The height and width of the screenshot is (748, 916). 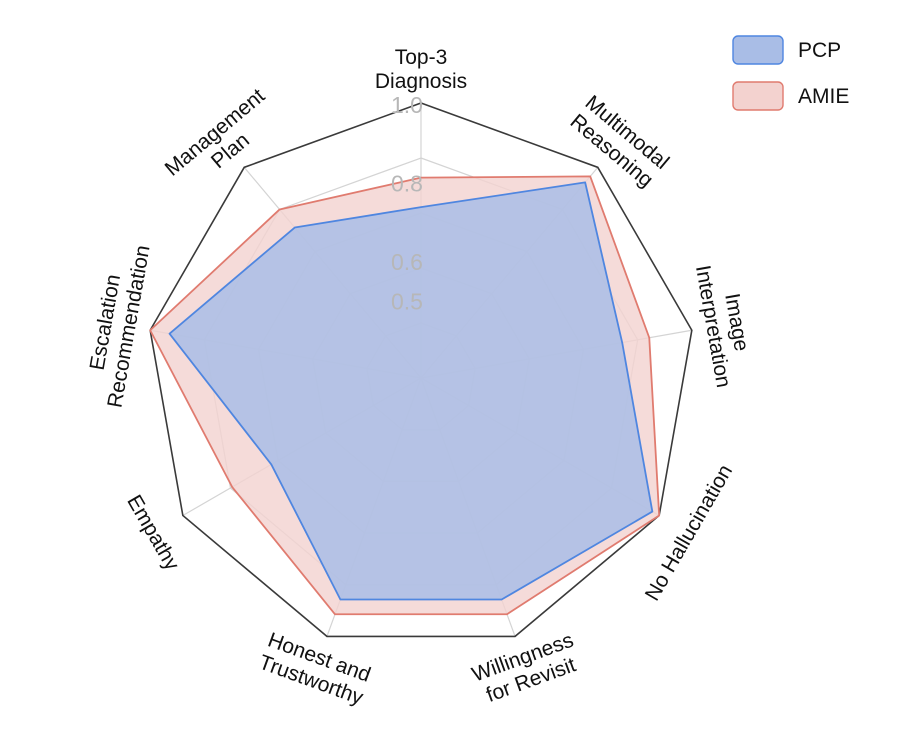 I want to click on axis-label-line: Empathy, so click(x=153, y=533).